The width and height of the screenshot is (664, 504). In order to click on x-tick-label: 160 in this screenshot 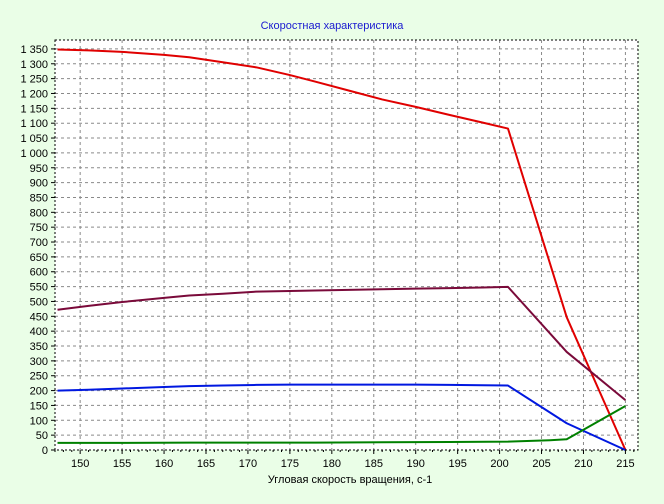, I will do `click(164, 464)`.